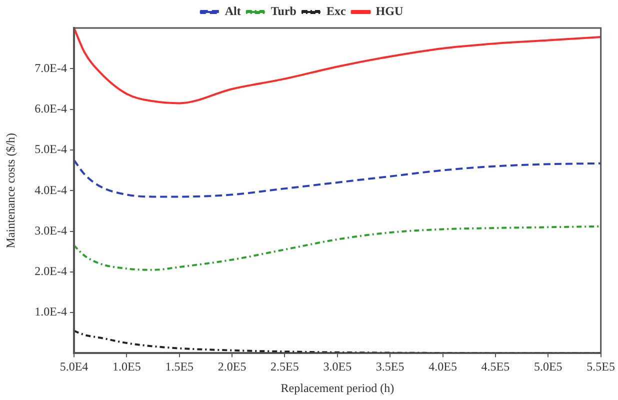  I want to click on x-tick-label: 5.0E5, so click(548, 367).